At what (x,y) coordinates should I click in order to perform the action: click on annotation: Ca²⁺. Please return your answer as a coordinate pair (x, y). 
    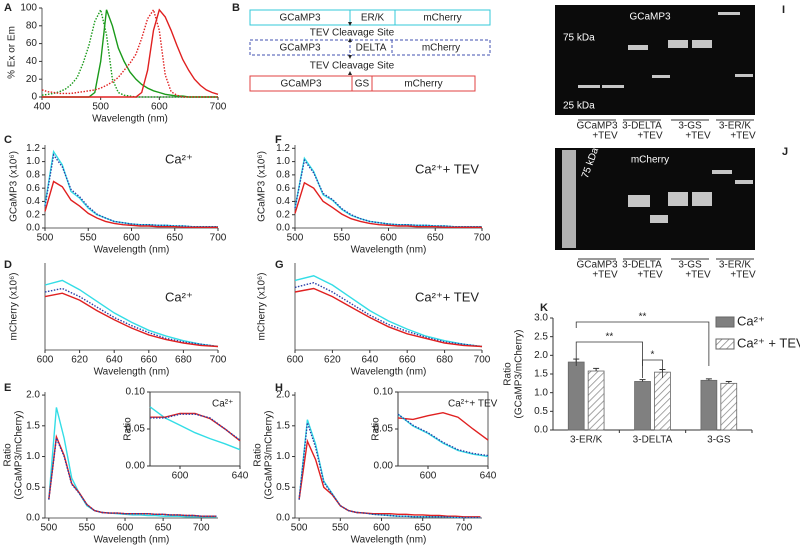
    Looking at the image, I should click on (179, 296).